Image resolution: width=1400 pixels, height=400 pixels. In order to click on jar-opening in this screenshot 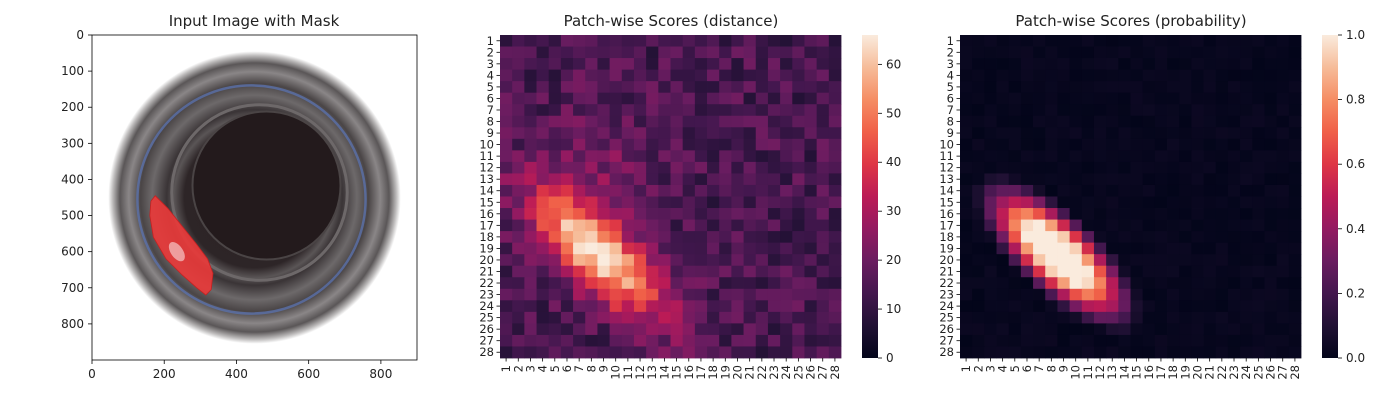, I will do `click(266, 185)`.